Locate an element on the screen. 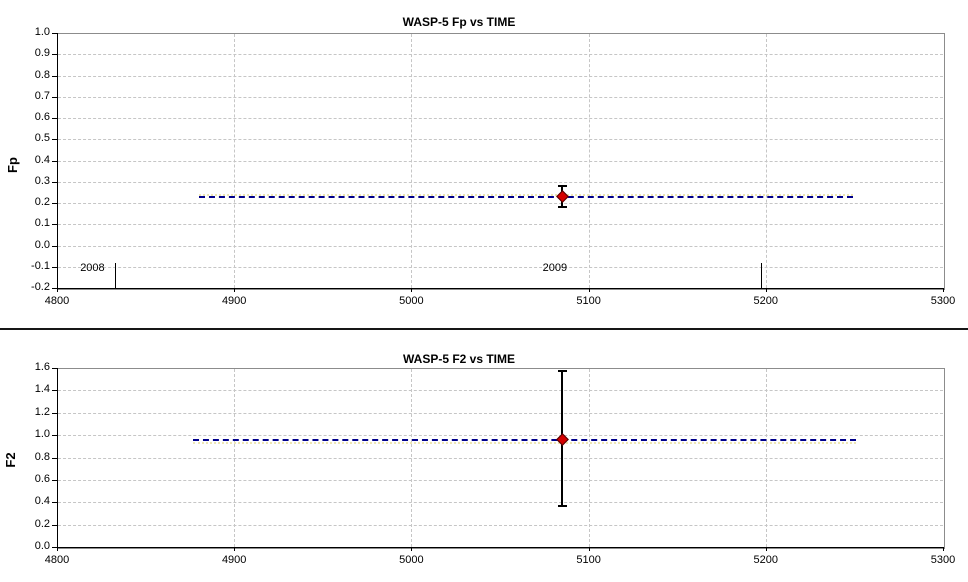 The height and width of the screenshot is (582, 968). y-tick-label: 0.3 is located at coordinates (42, 180).